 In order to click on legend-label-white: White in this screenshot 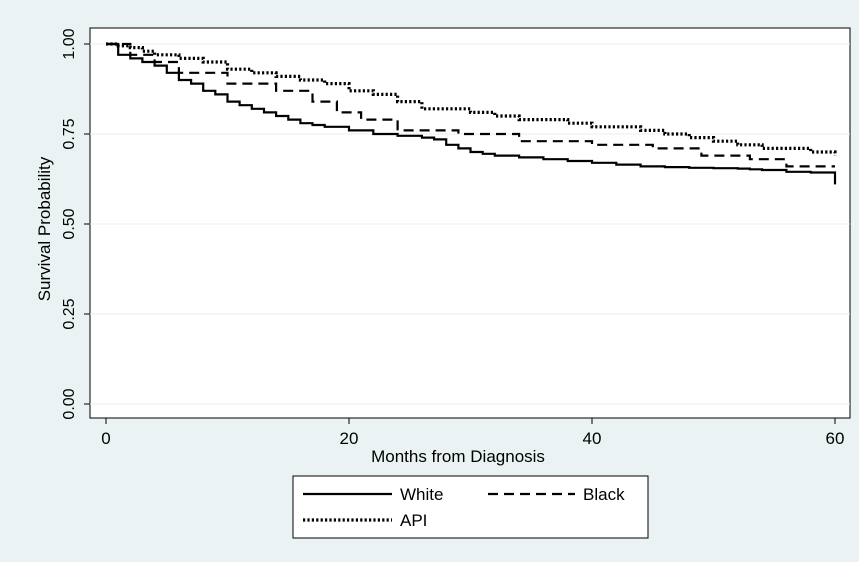, I will do `click(421, 494)`.